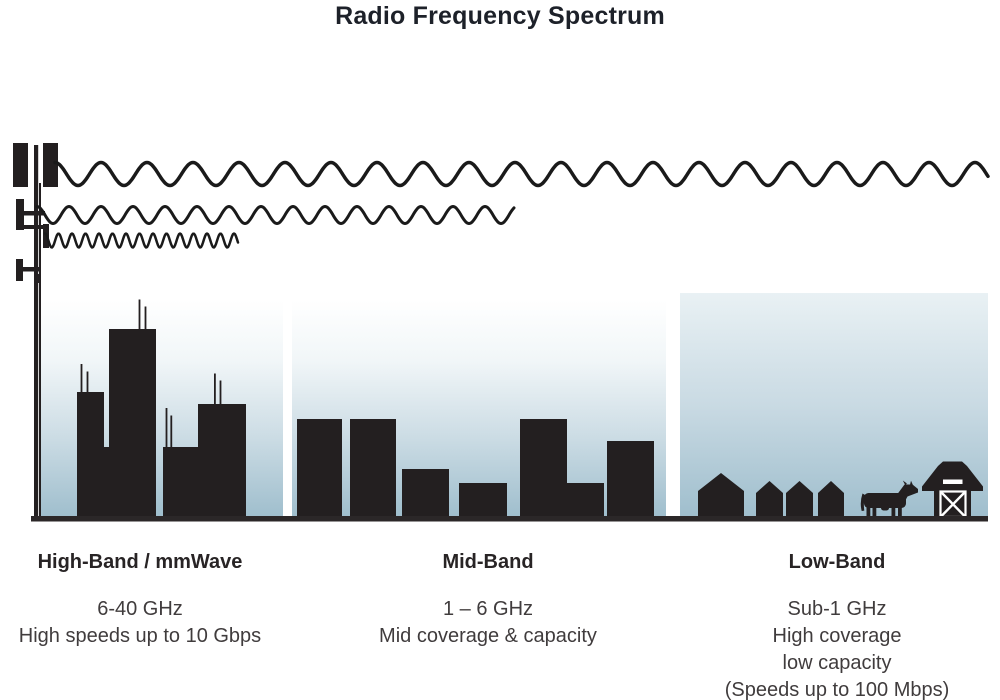  Describe the element at coordinates (475, 468) in the screenshot. I see `mid-band-skyline` at that location.